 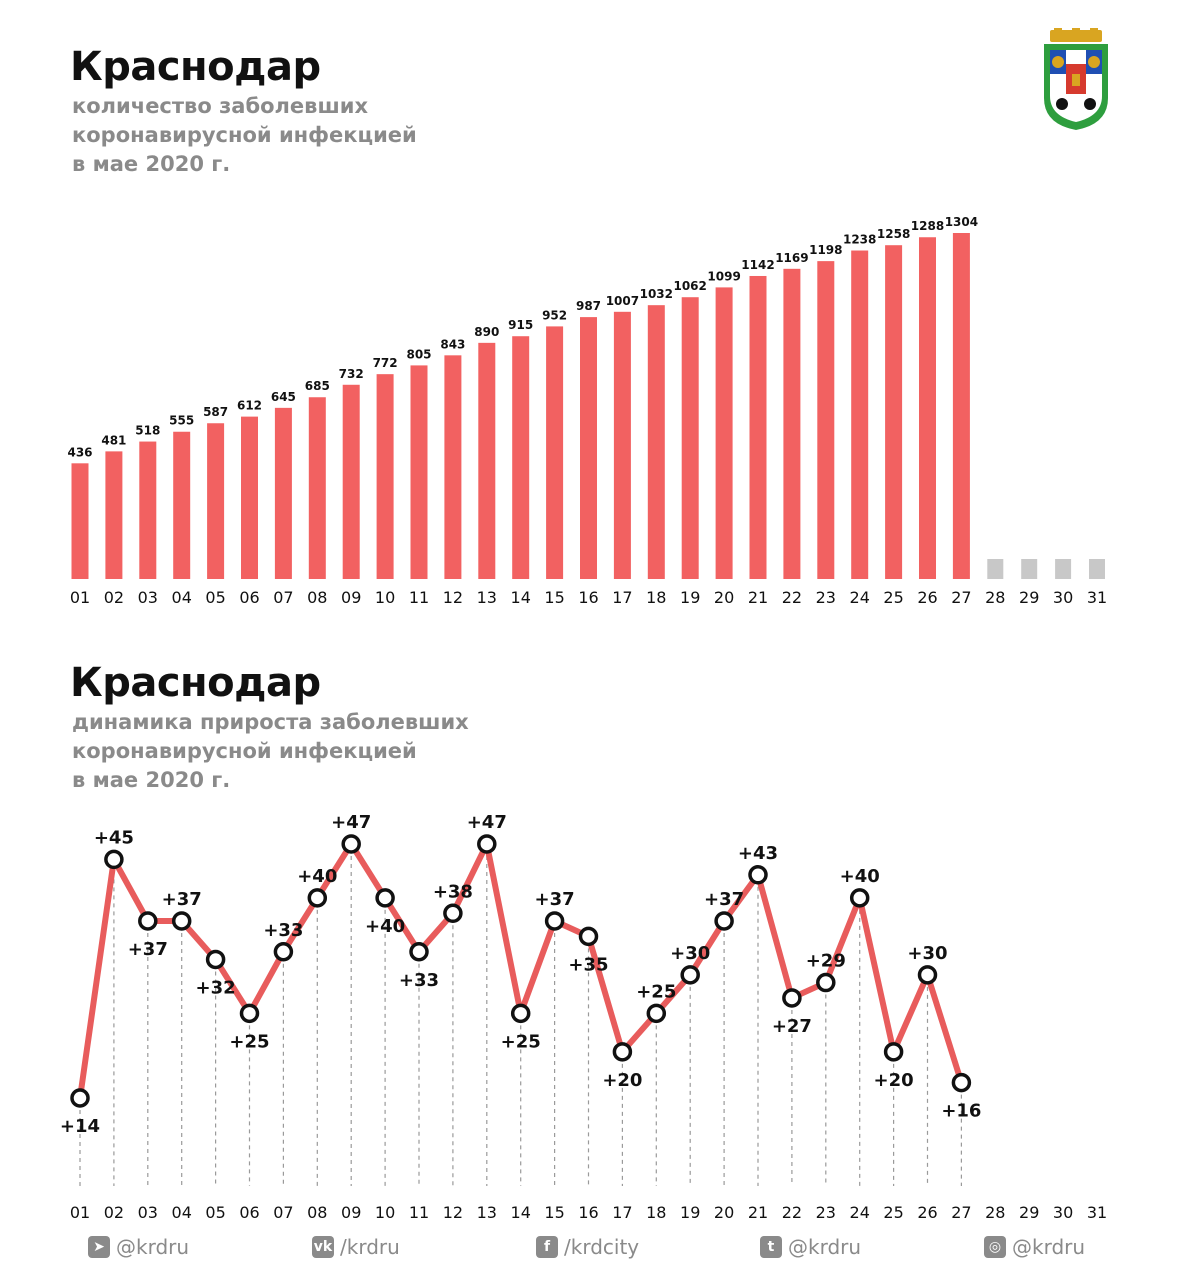 I want to click on x-tick-label: 23, so click(x=826, y=1212).